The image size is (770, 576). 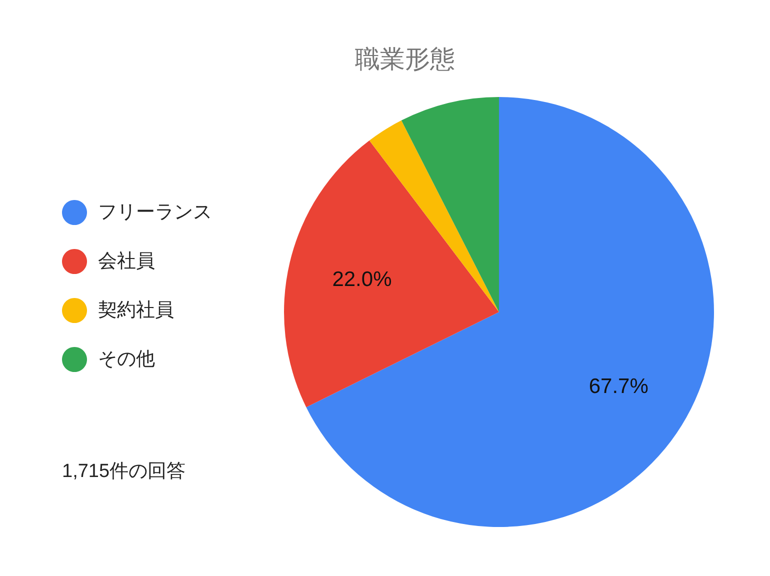 I want to click on legend-label: フリーランス, so click(x=155, y=212).